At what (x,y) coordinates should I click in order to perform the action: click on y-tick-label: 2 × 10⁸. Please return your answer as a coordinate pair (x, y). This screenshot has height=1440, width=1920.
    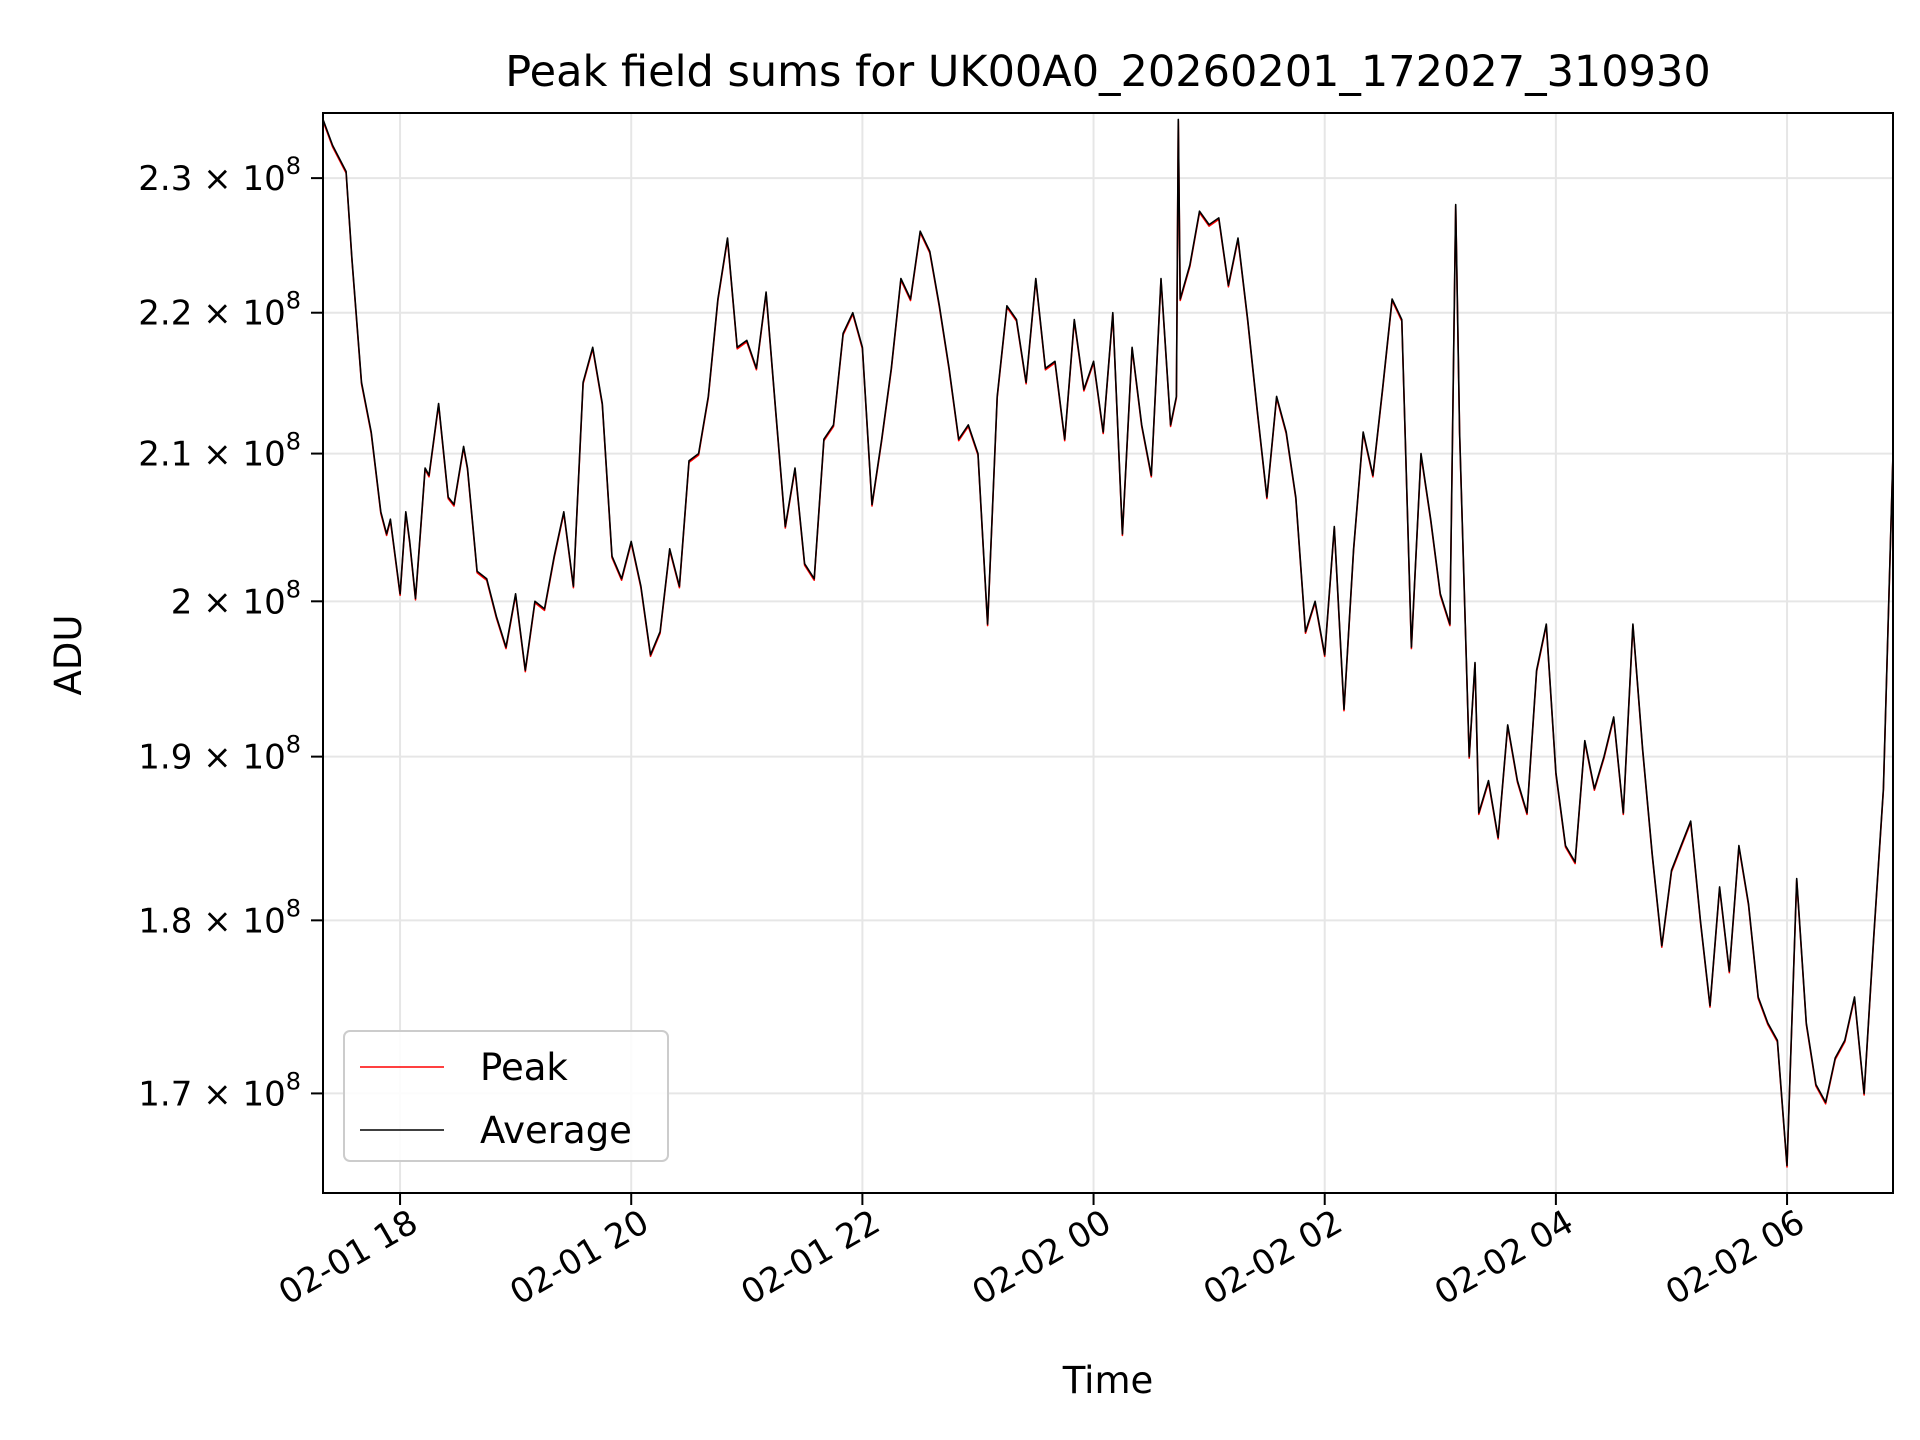
    Looking at the image, I should click on (236, 598).